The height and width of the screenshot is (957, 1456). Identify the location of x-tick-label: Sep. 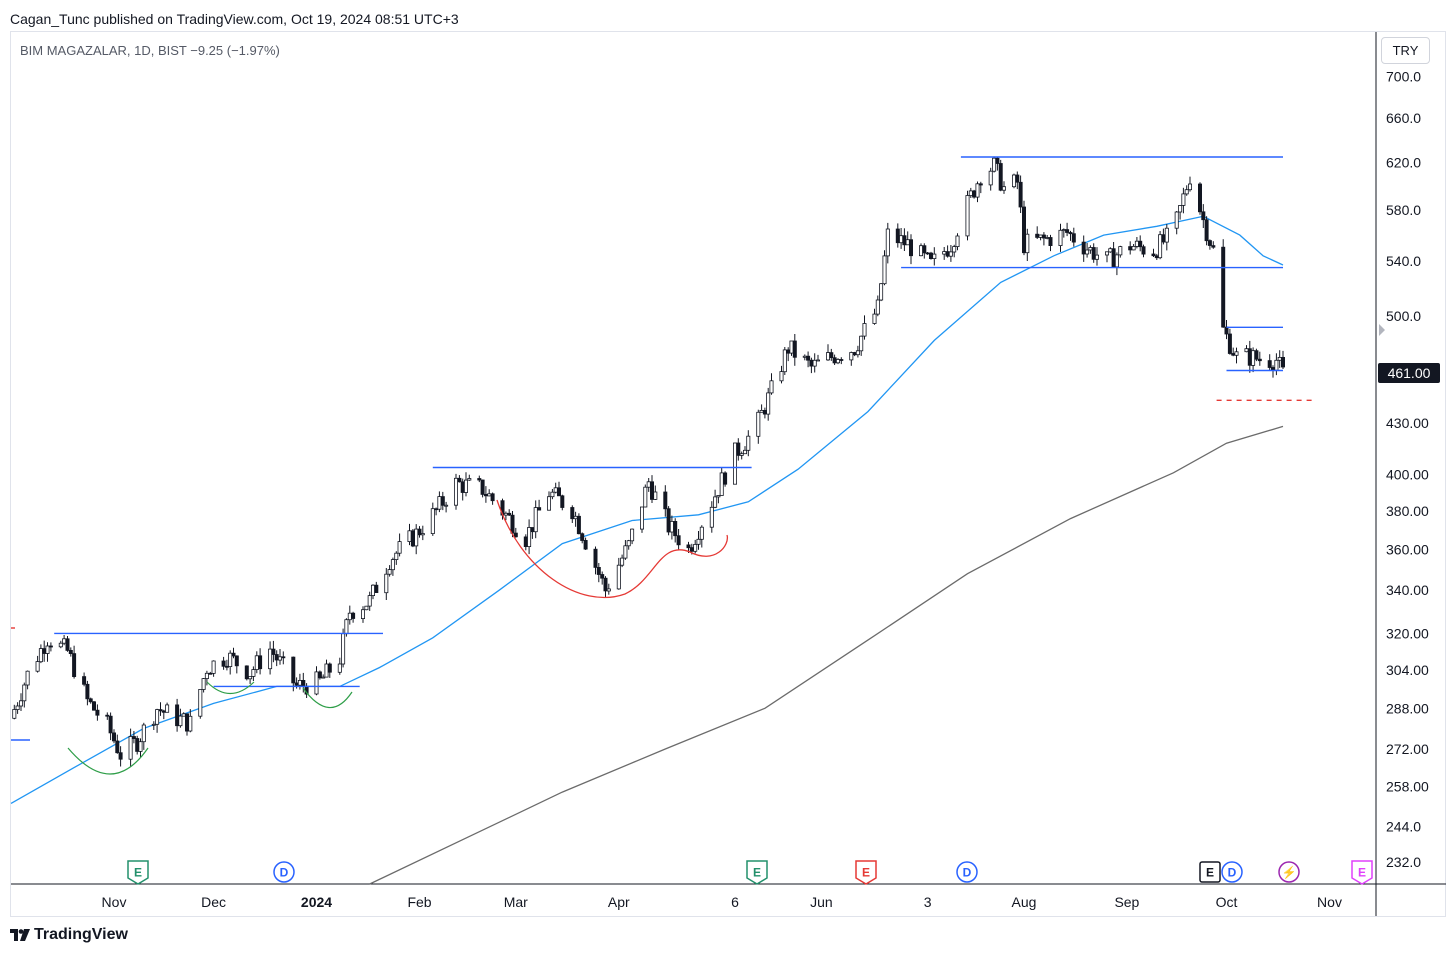
(1126, 902).